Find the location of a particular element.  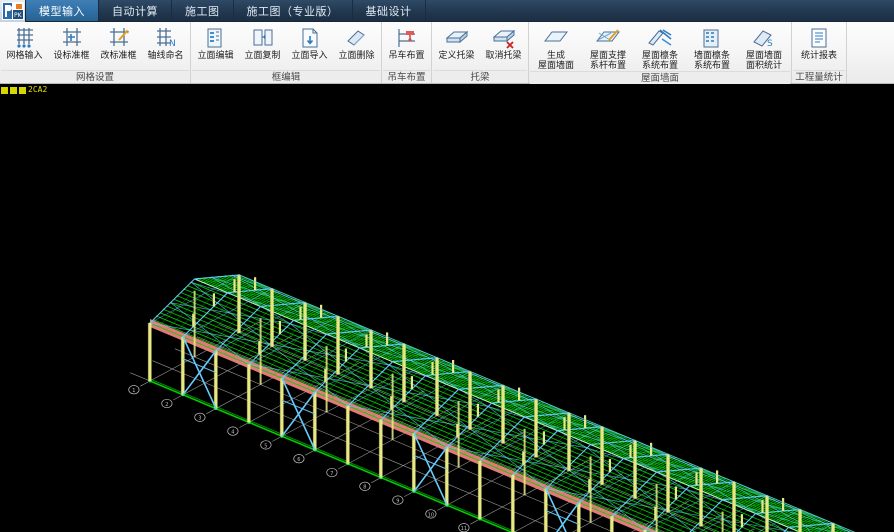

tab-model-input: 模型输入 is located at coordinates (62, 10).